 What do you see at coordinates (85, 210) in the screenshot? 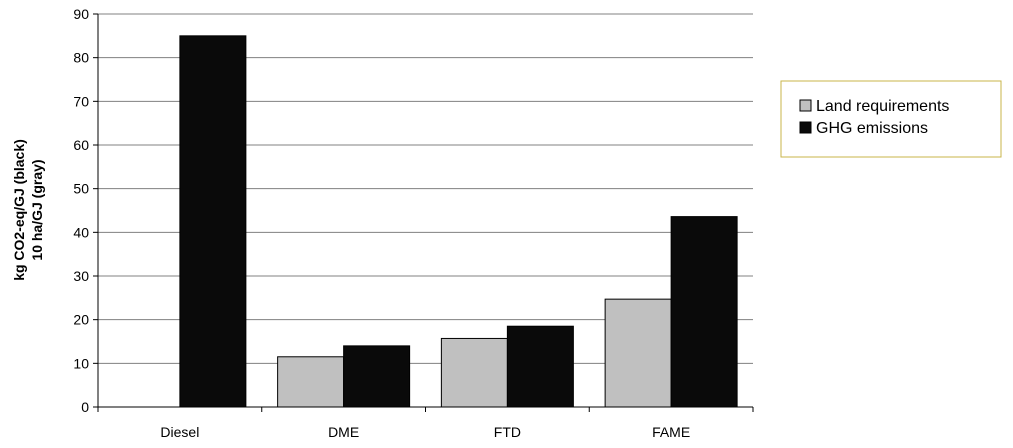
I see `y-axis-ticks: 0 10 20 30 40 50 60 70 80 90` at bounding box center [85, 210].